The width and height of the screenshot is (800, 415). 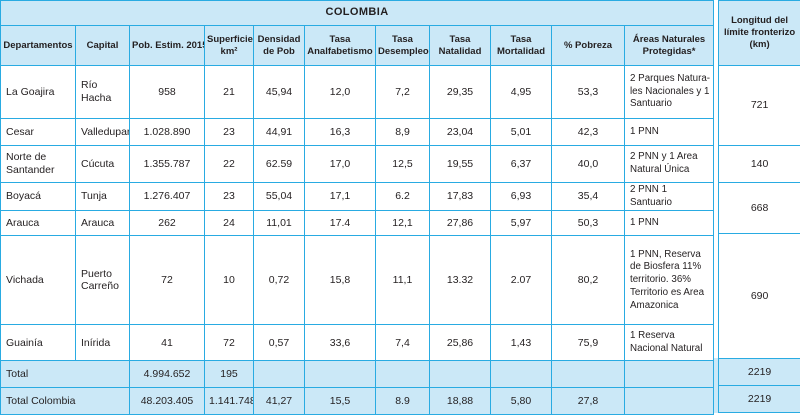 What do you see at coordinates (279, 401) in the screenshot?
I see `total-colombia-densidad: 41,27` at bounding box center [279, 401].